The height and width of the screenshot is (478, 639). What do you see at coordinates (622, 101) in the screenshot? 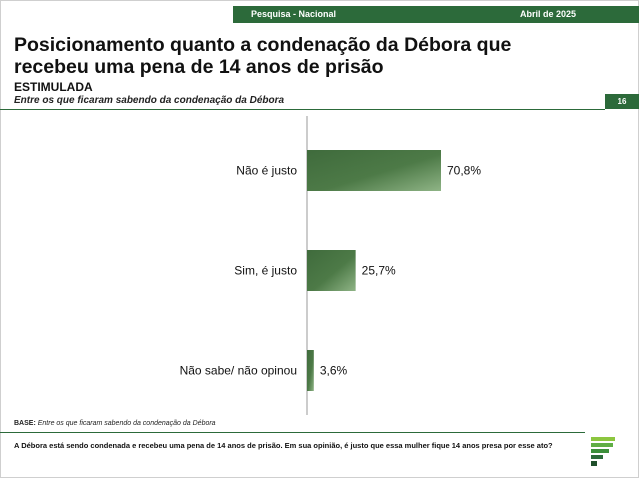
I see `page-number: 16` at bounding box center [622, 101].